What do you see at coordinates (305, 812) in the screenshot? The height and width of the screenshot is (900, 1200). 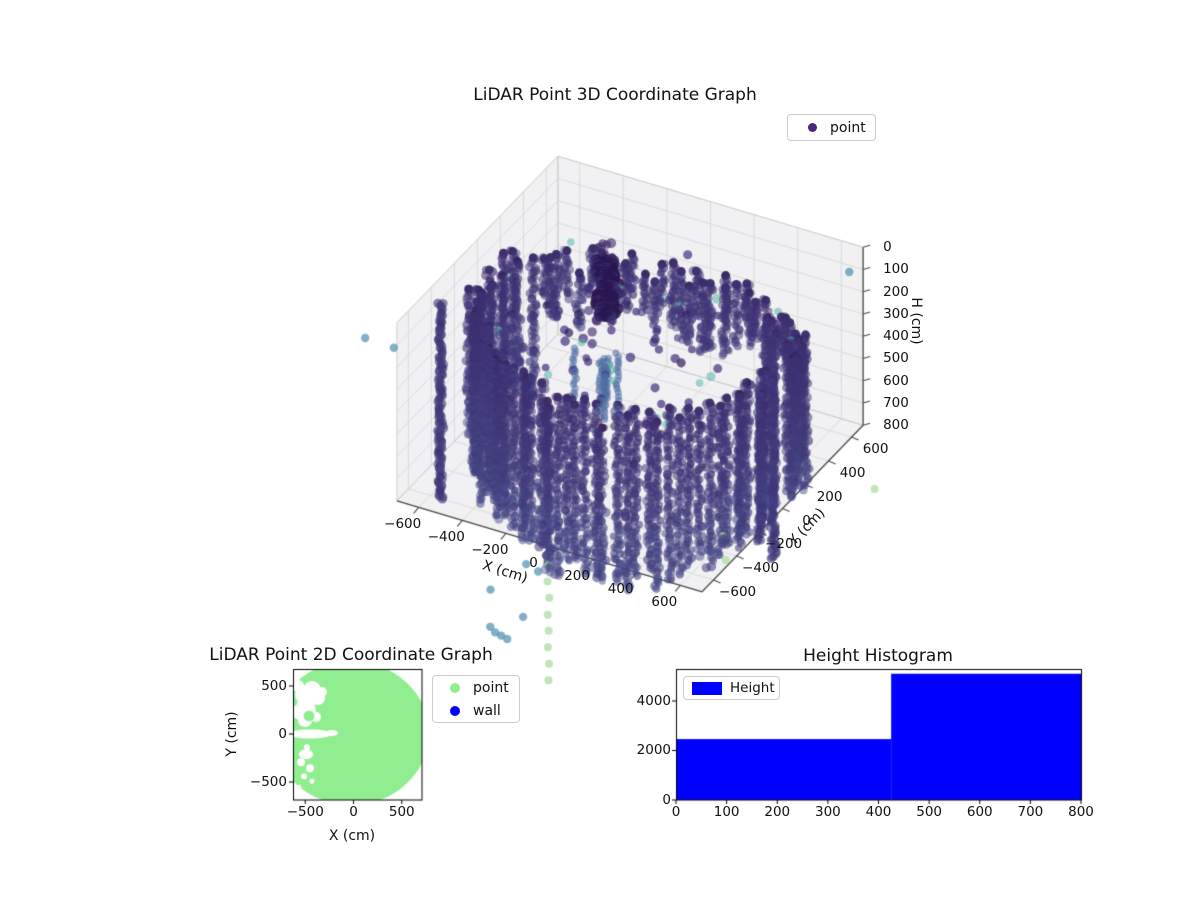 I see `x-tick-label: −500` at bounding box center [305, 812].